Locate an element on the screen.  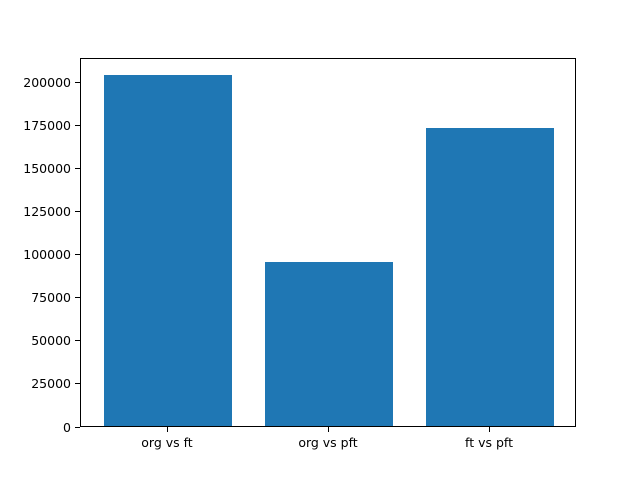
y-tick-label: 100000 is located at coordinates (47, 255).